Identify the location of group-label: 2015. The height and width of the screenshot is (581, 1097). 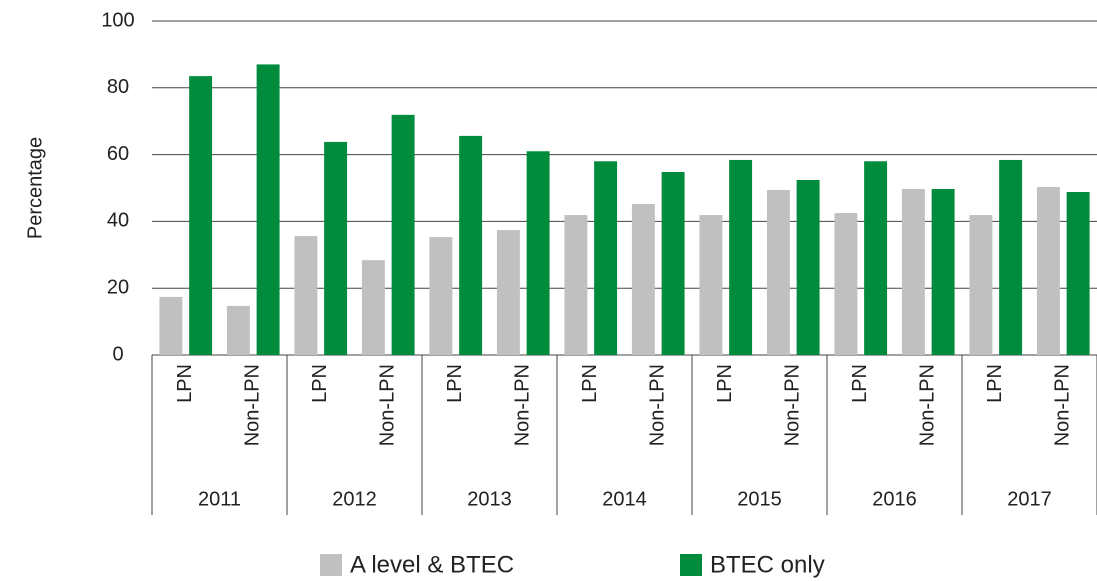
(759, 499).